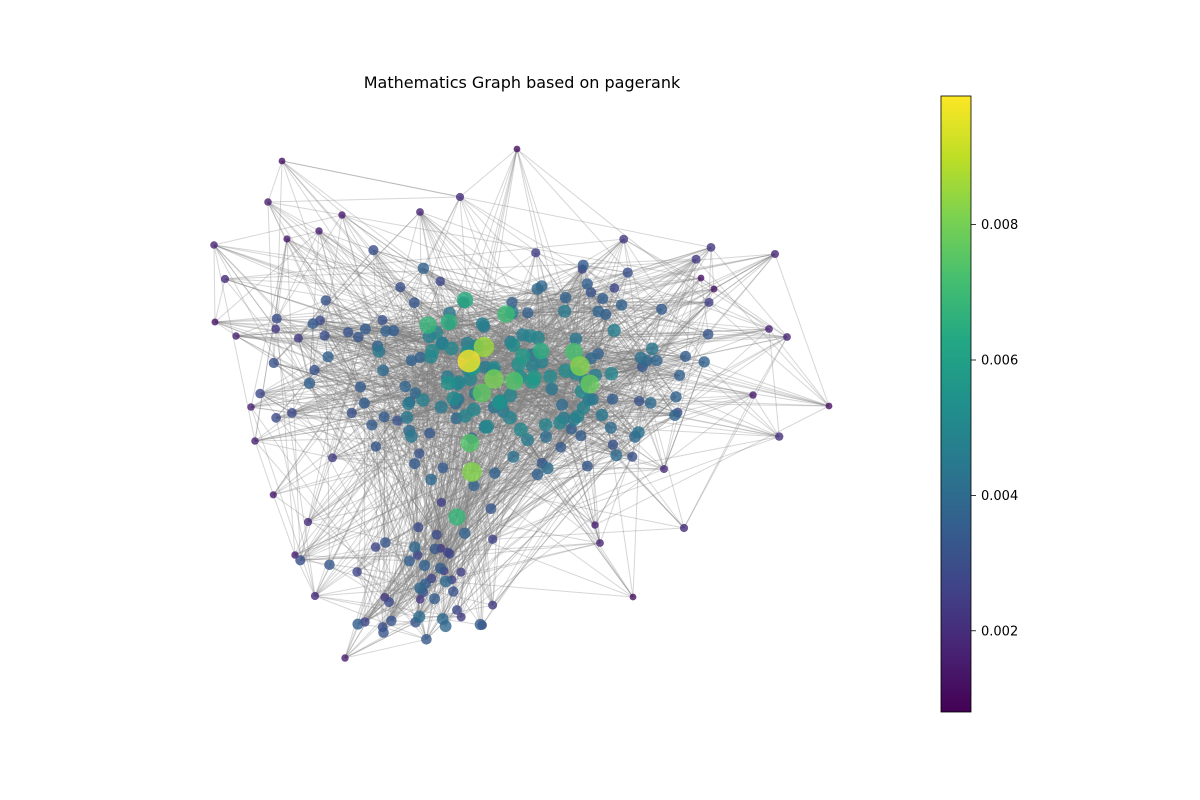  I want to click on chart-title: Mathematics Graph based on pagerank, so click(522, 82).